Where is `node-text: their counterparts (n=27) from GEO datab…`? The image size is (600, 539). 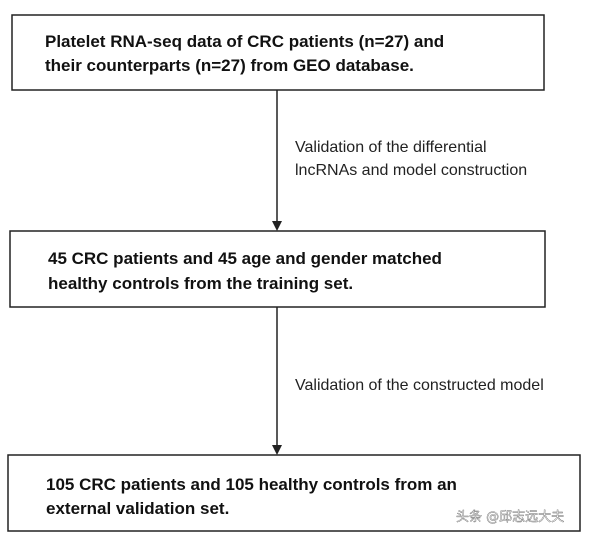 node-text: their counterparts (n=27) from GEO datab… is located at coordinates (229, 65).